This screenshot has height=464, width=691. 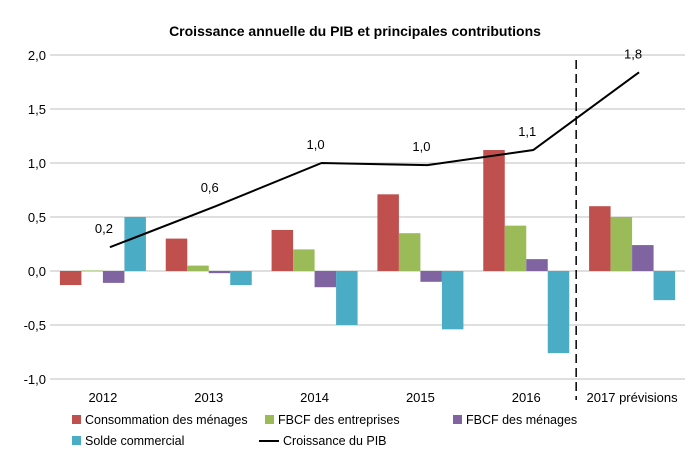 What do you see at coordinates (208, 397) in the screenshot?
I see `x-tick-label: 2013` at bounding box center [208, 397].